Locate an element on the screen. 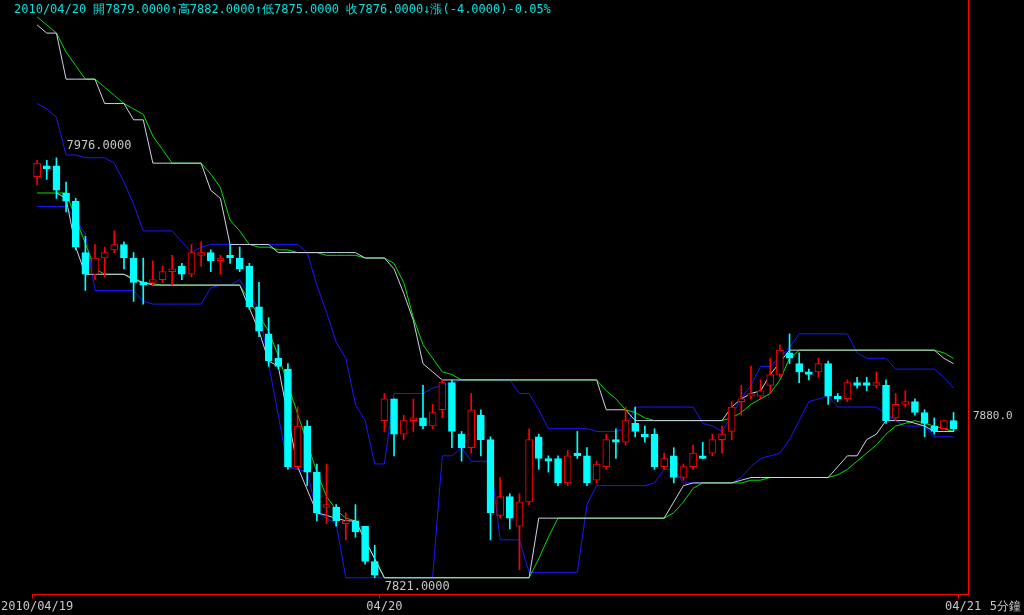  annotation: 7976.0000 is located at coordinates (99, 144).